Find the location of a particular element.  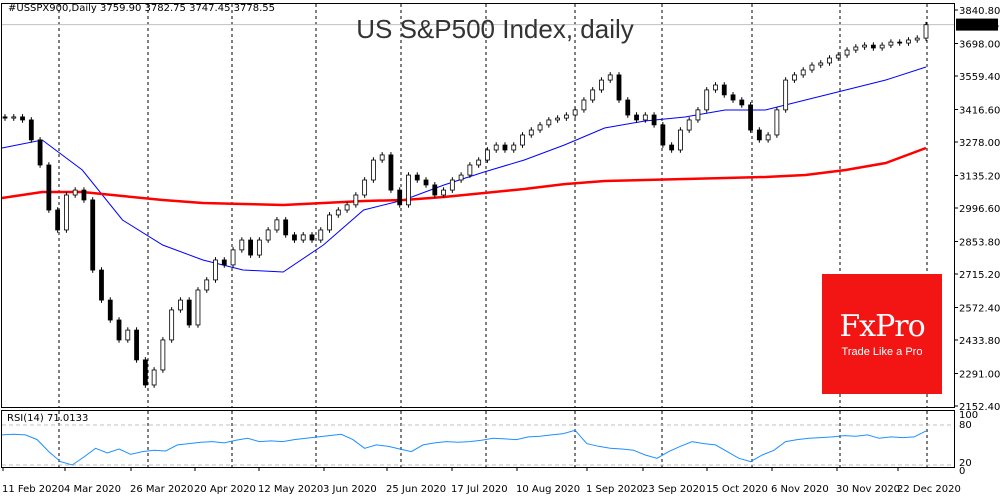

x-tick-label: 25 Jun 2020 is located at coordinates (416, 489).